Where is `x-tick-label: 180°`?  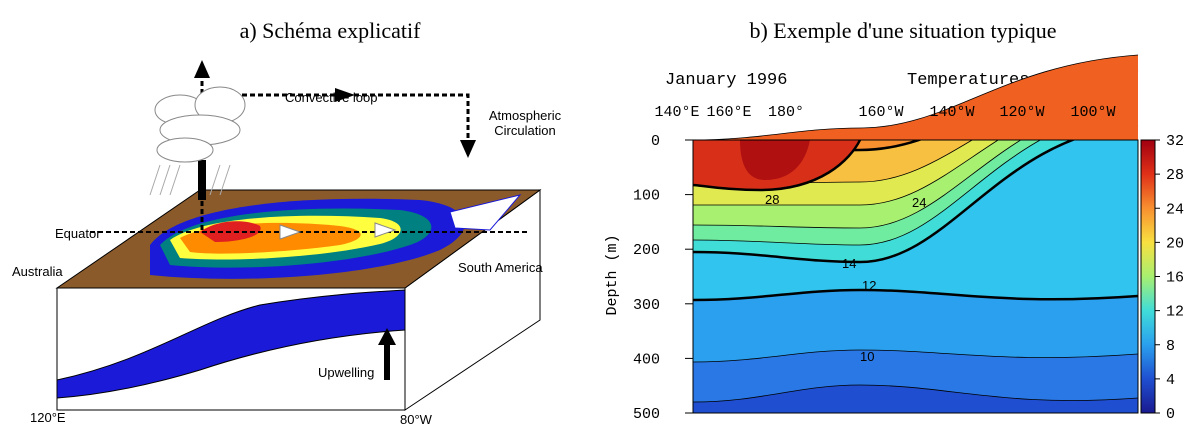
x-tick-label: 180° is located at coordinates (786, 112).